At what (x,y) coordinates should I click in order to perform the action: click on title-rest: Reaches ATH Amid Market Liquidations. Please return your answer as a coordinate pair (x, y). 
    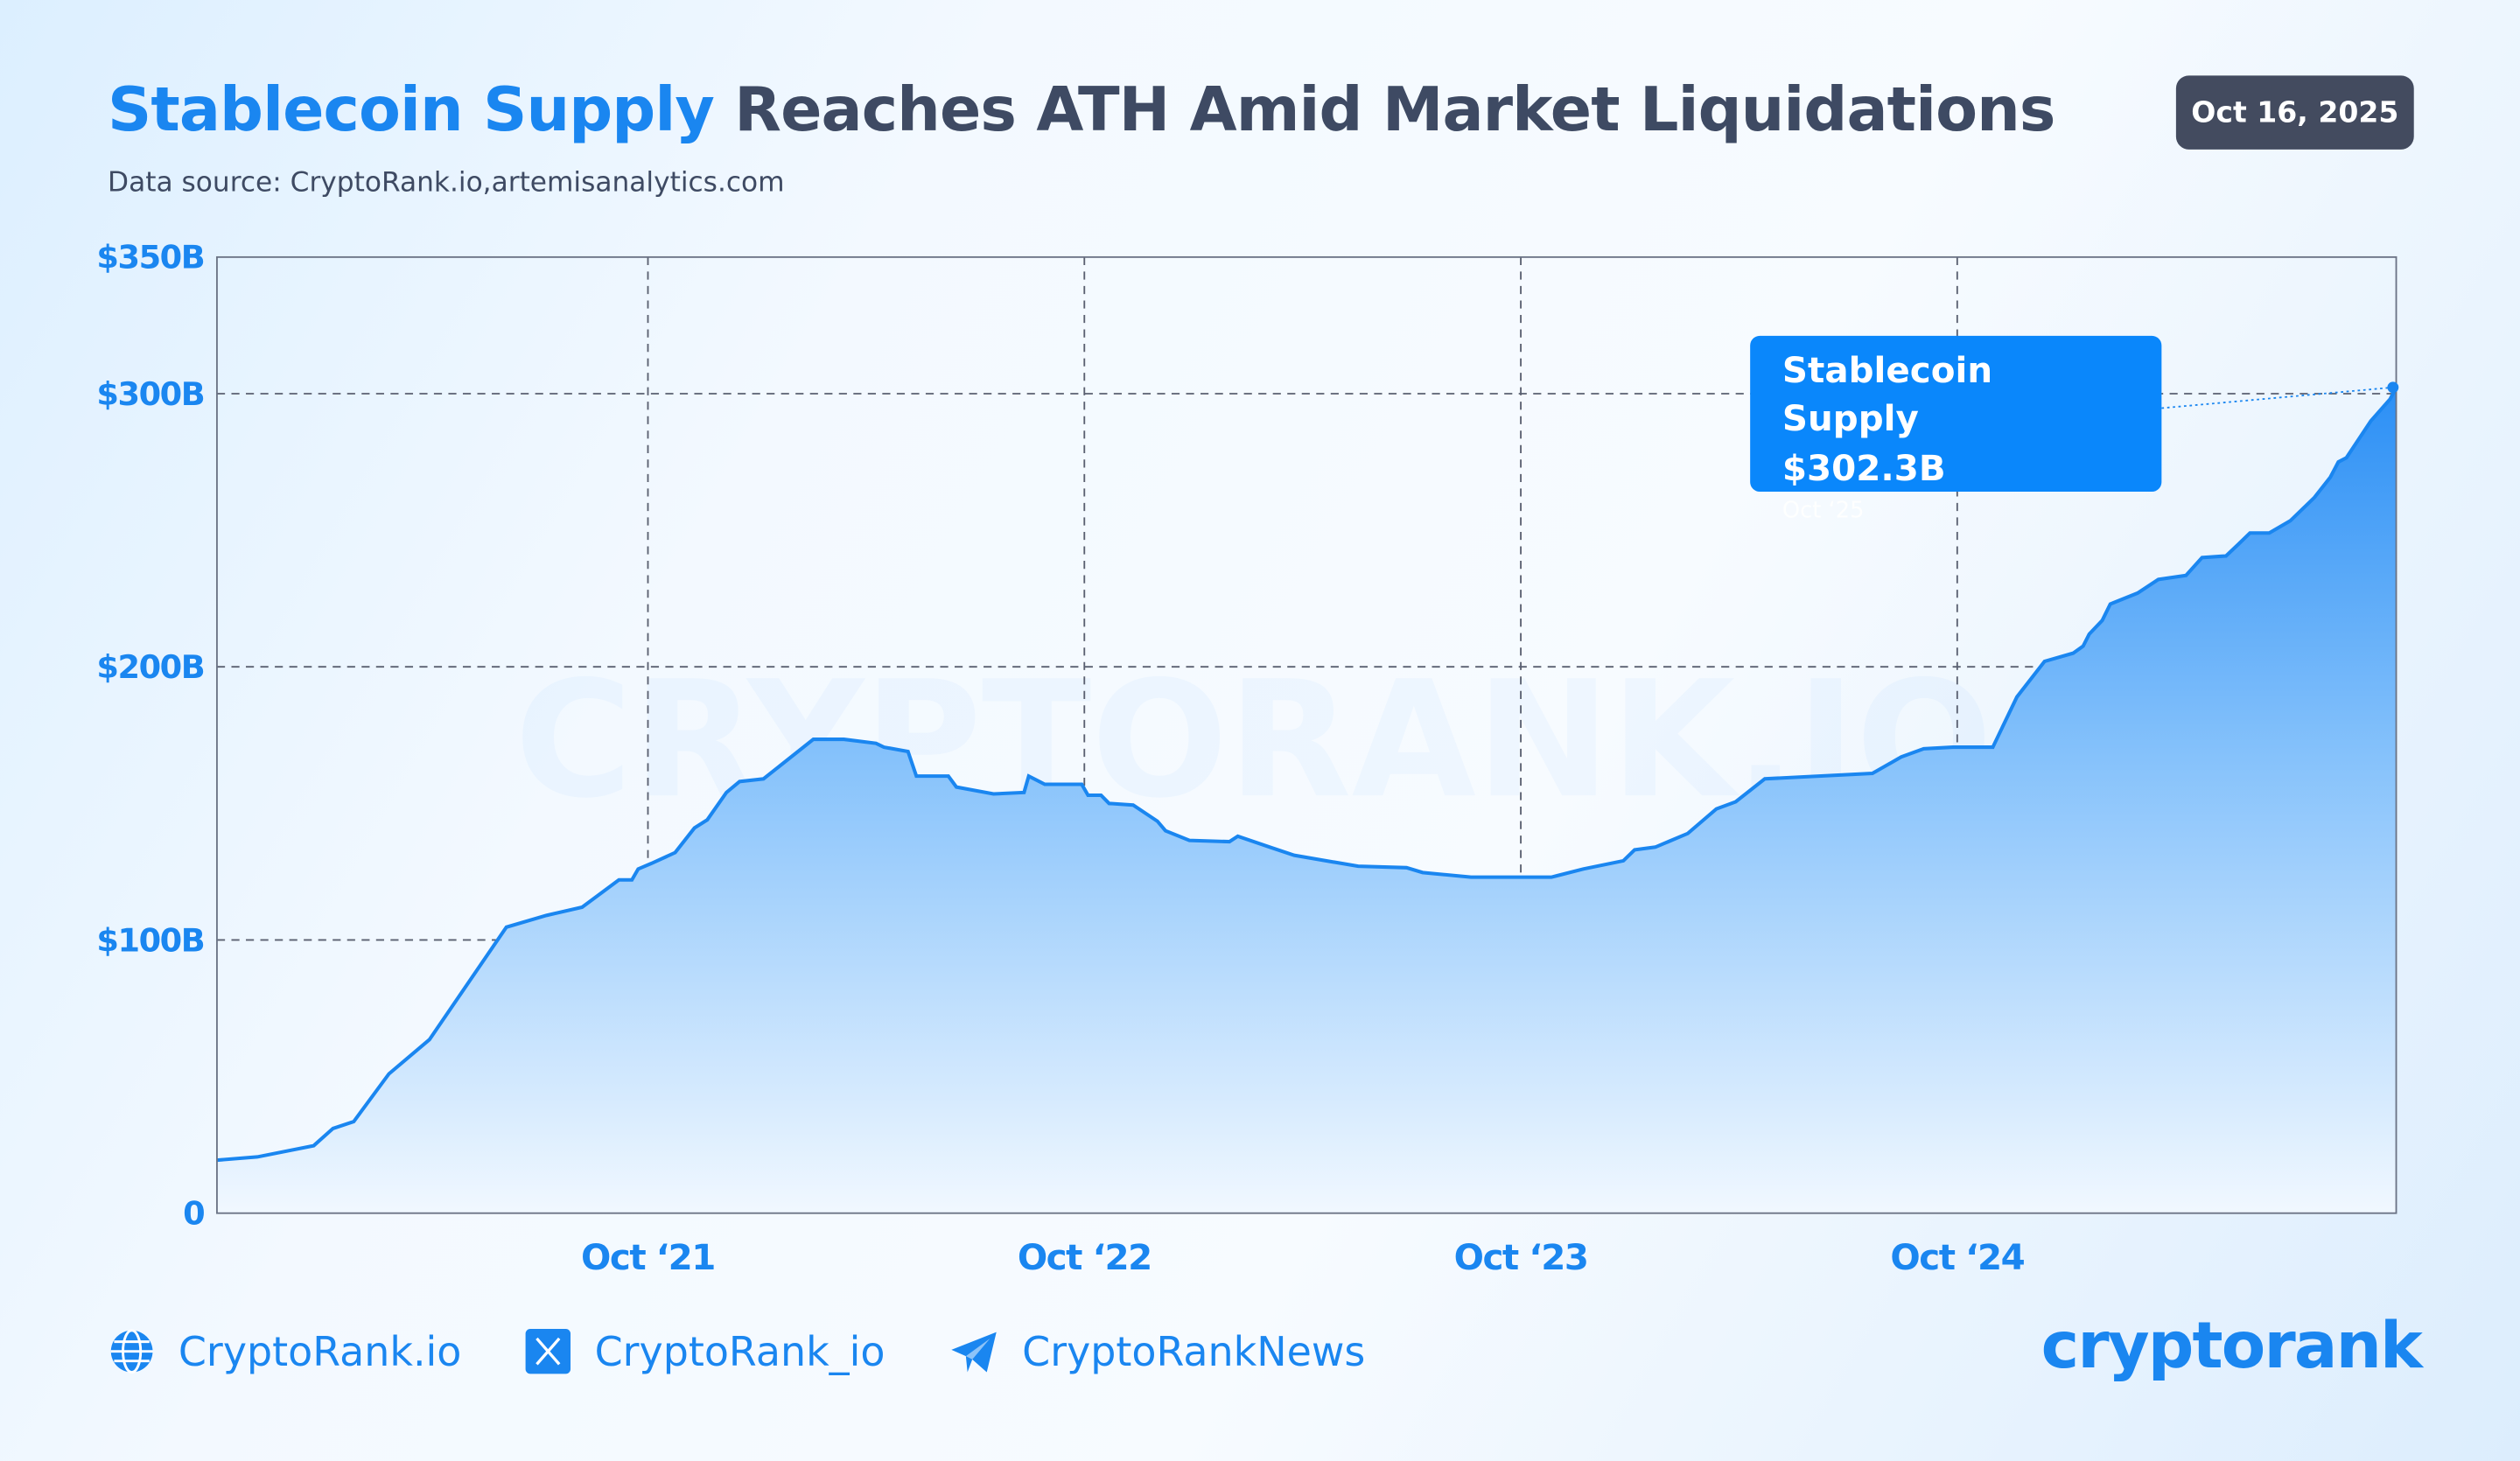
    Looking at the image, I should click on (1384, 109).